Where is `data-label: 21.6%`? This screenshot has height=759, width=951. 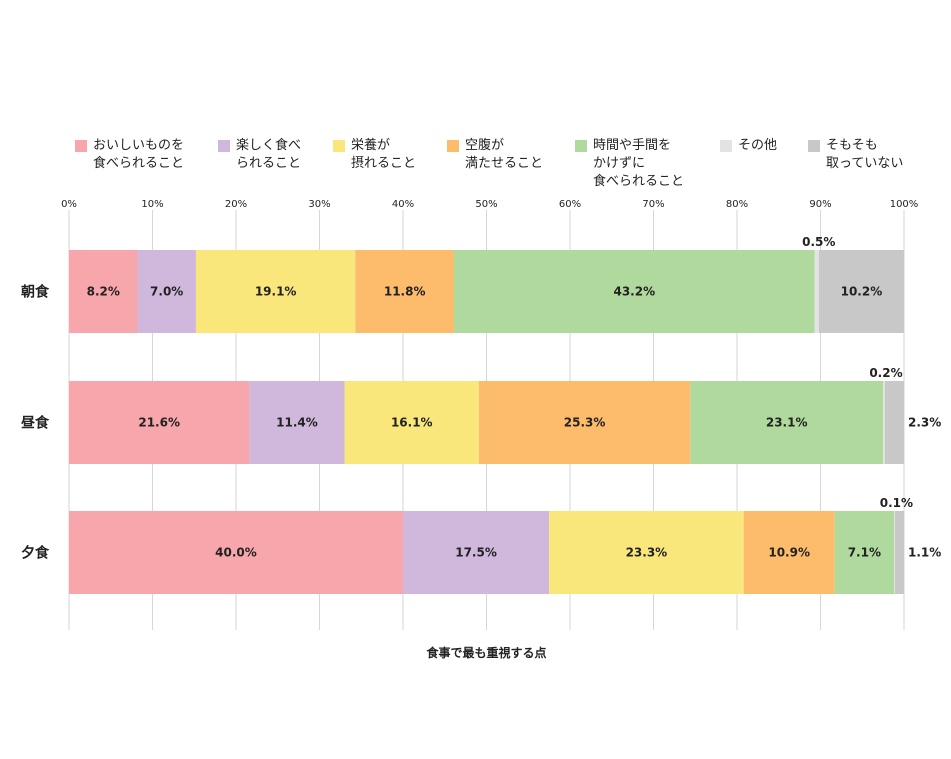 data-label: 21.6% is located at coordinates (159, 423).